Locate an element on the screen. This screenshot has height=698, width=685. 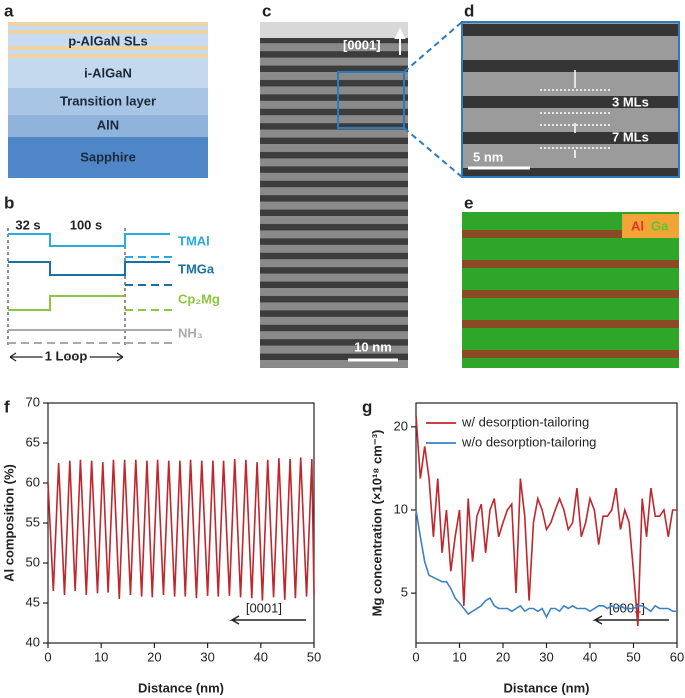
precursor-label: TMGa is located at coordinates (196, 268).